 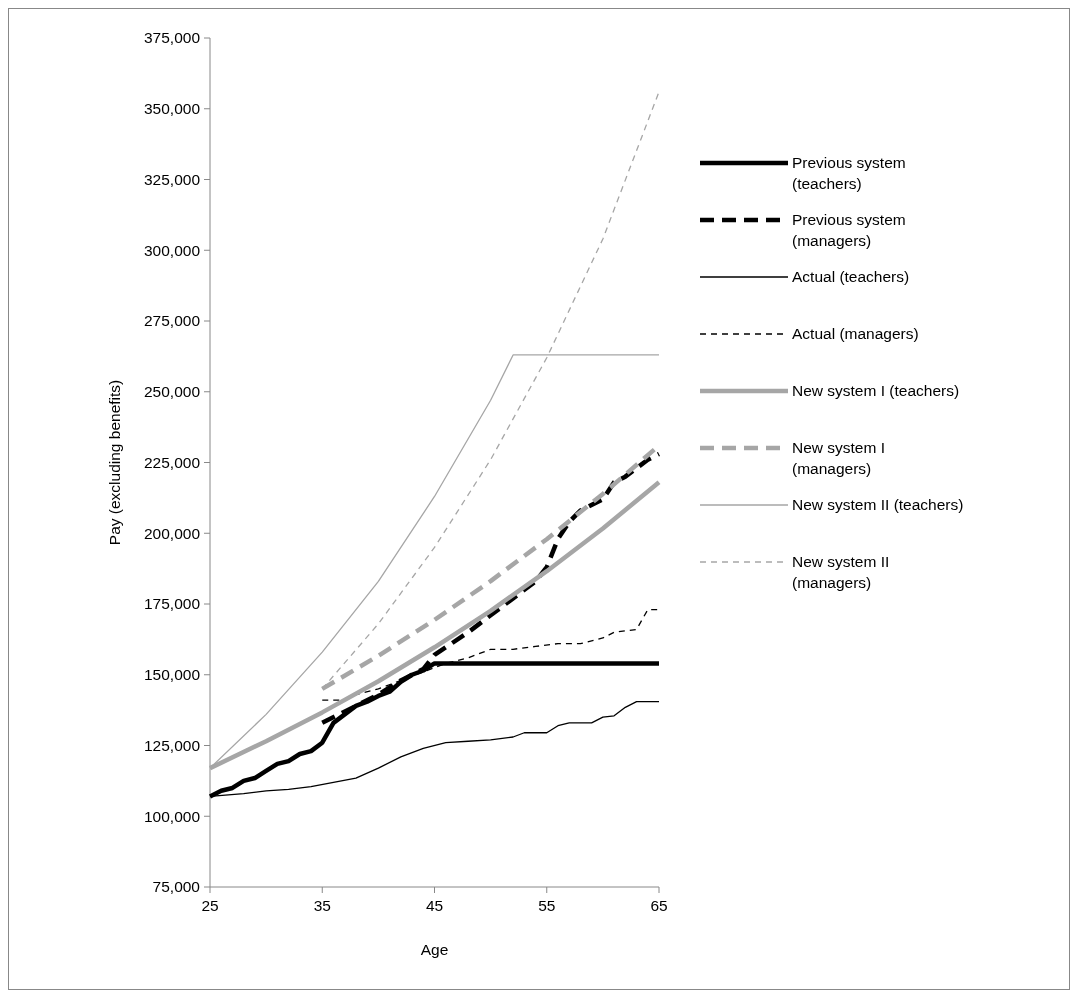 I want to click on legend-label: Actual (managers), so click(x=855, y=334).